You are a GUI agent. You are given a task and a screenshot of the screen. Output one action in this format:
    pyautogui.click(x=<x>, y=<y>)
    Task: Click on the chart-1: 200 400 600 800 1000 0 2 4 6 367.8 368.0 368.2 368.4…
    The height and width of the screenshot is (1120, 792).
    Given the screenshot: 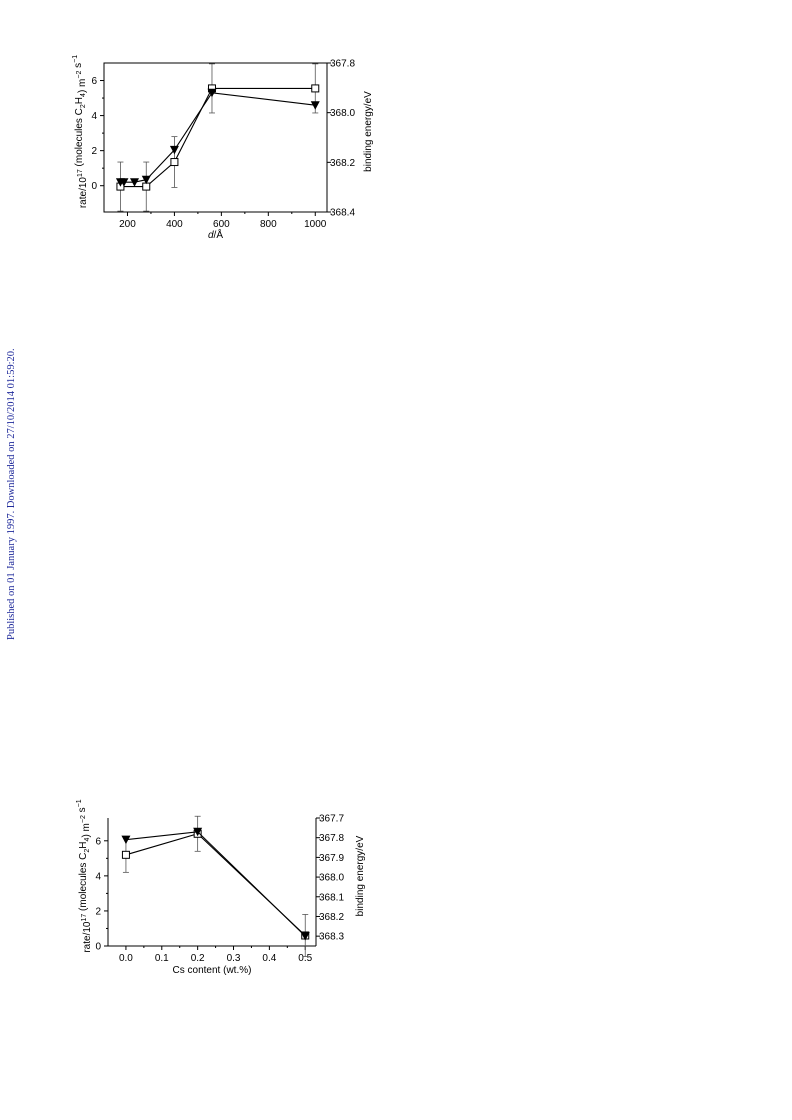 What is the action you would take?
    pyautogui.click(x=223, y=148)
    